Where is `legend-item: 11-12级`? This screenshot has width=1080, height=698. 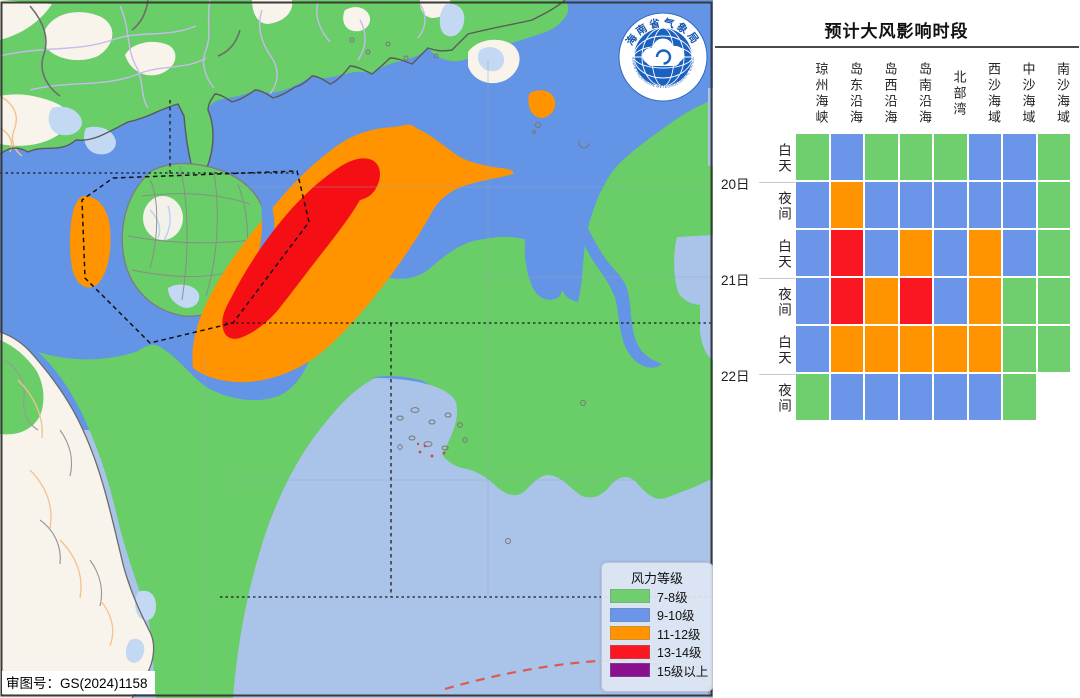
legend-item: 11-12级 is located at coordinates (661, 633).